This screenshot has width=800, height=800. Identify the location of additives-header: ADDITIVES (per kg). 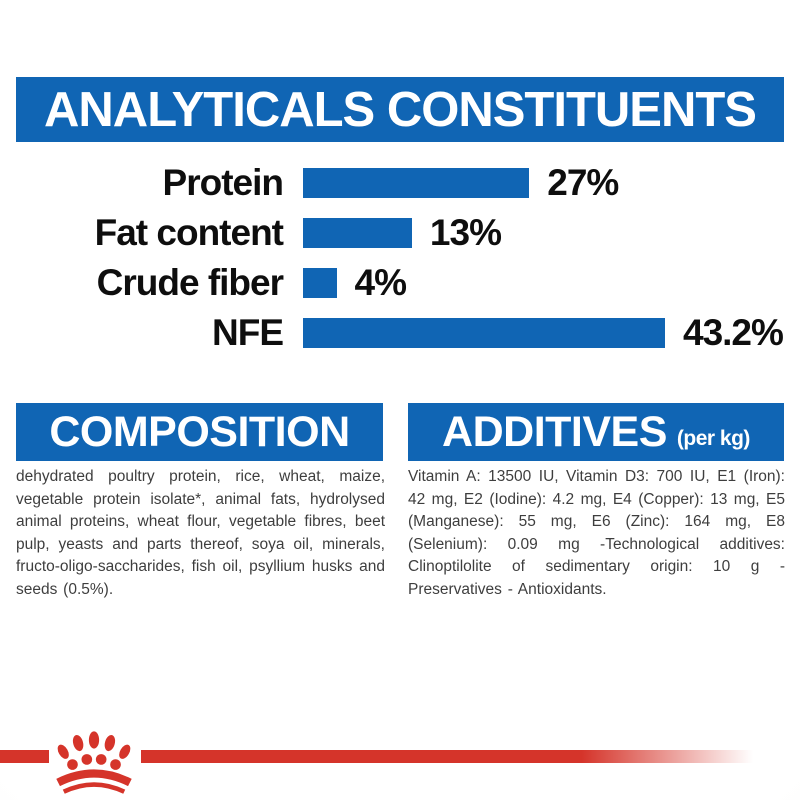
(596, 432).